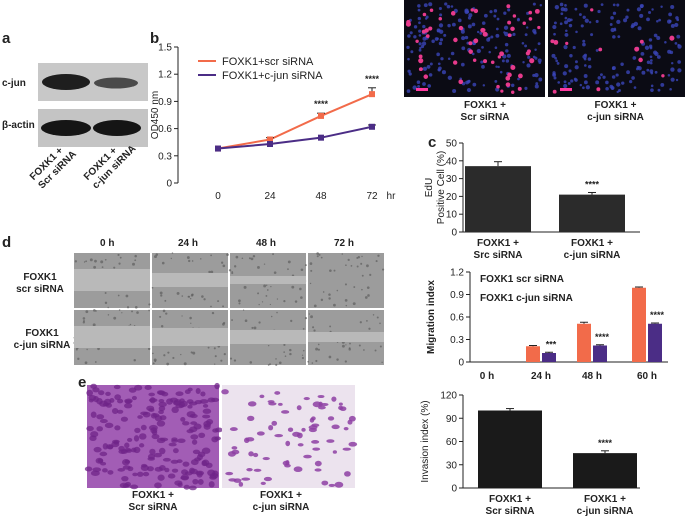  What do you see at coordinates (592, 255) in the screenshot?
I see `panel-c-x-tick-label: c-jun siRNA` at bounding box center [592, 255].